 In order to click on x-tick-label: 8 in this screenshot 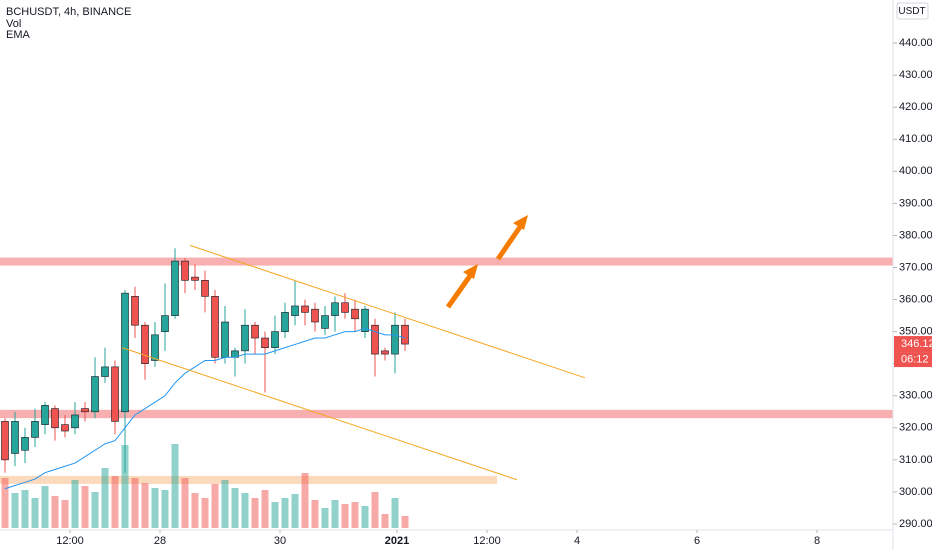, I will do `click(817, 541)`.